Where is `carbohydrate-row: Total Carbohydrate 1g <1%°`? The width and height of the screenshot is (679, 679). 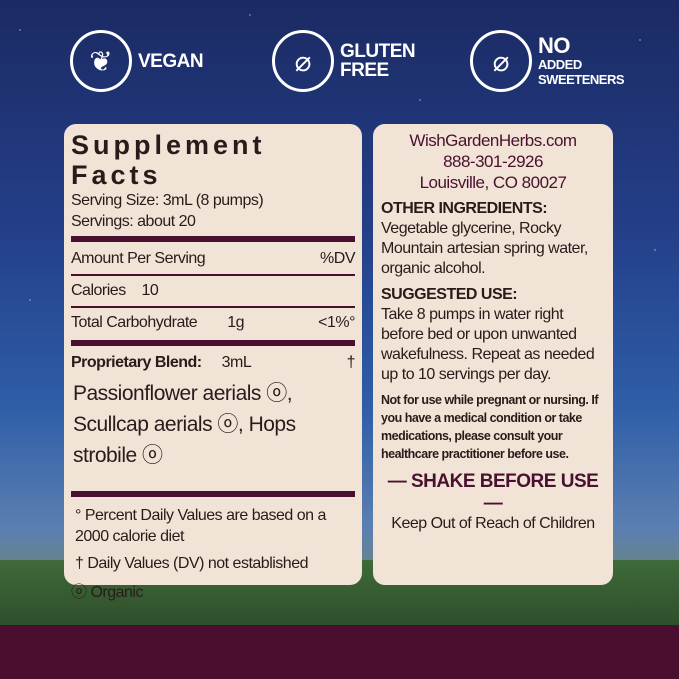
carbohydrate-row: Total Carbohydrate 1g <1%° is located at coordinates (213, 322).